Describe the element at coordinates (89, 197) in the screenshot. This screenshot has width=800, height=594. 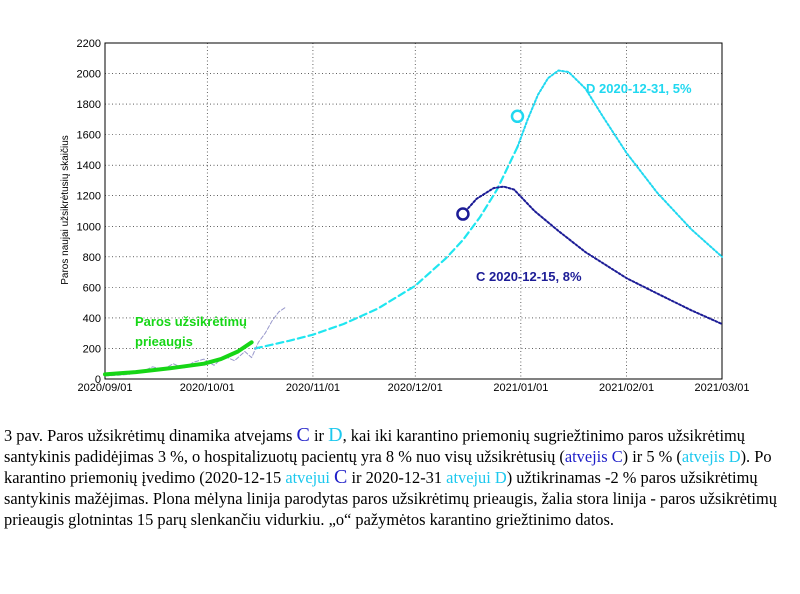
I see `y-tick-label: 1200` at that location.